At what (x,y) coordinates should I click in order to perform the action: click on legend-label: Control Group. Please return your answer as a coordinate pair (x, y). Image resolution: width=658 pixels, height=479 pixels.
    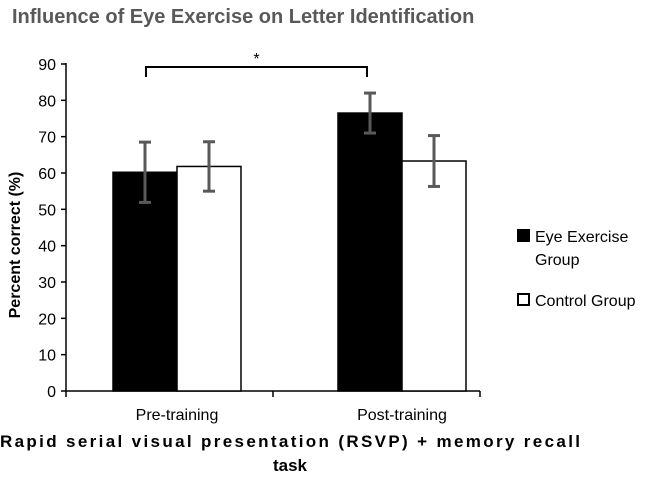
    Looking at the image, I should click on (585, 301).